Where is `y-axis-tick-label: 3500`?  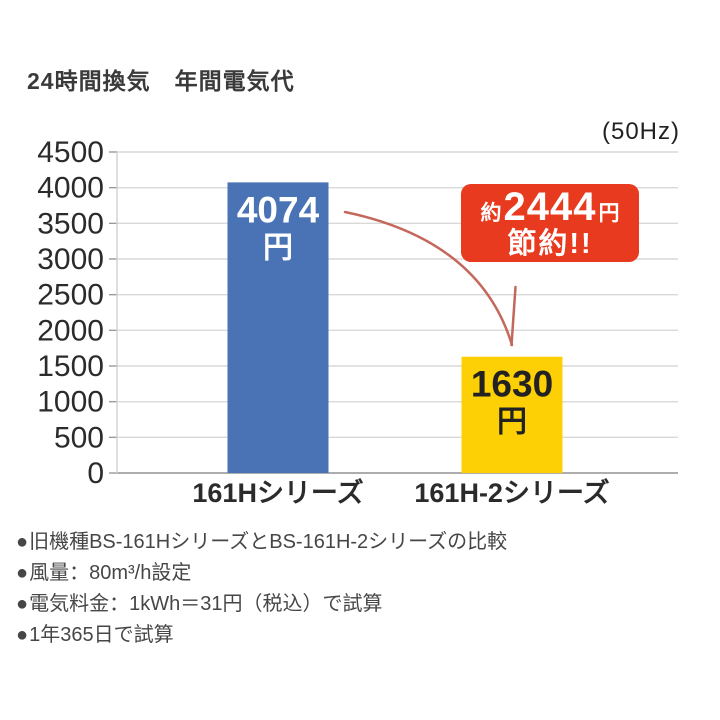
y-axis-tick-label: 3500 is located at coordinates (70, 223).